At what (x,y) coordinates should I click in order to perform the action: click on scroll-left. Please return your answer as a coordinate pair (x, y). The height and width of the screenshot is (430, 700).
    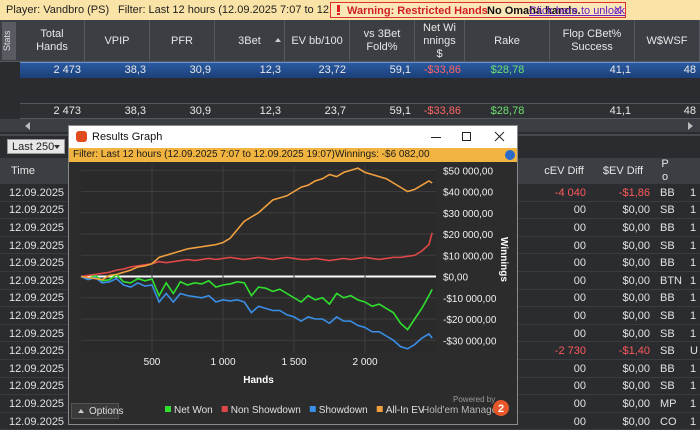
    Looking at the image, I should click on (27, 126).